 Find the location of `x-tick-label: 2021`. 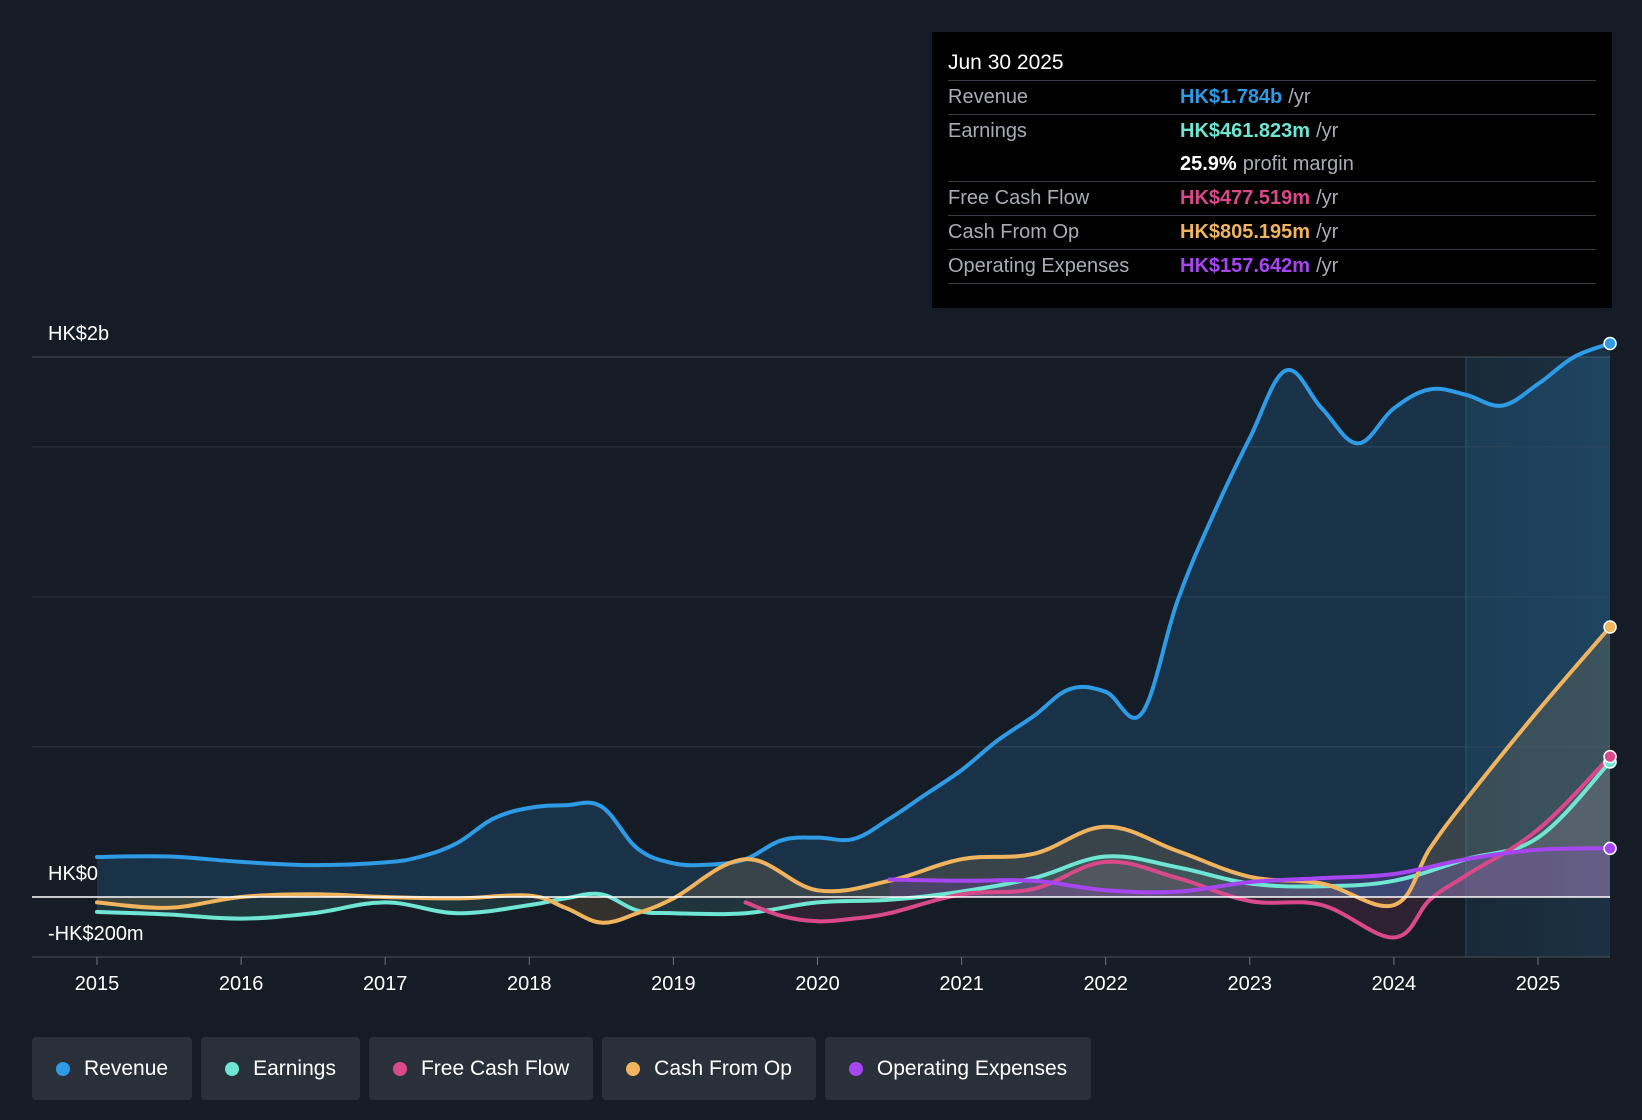

x-tick-label: 2021 is located at coordinates (961, 984).